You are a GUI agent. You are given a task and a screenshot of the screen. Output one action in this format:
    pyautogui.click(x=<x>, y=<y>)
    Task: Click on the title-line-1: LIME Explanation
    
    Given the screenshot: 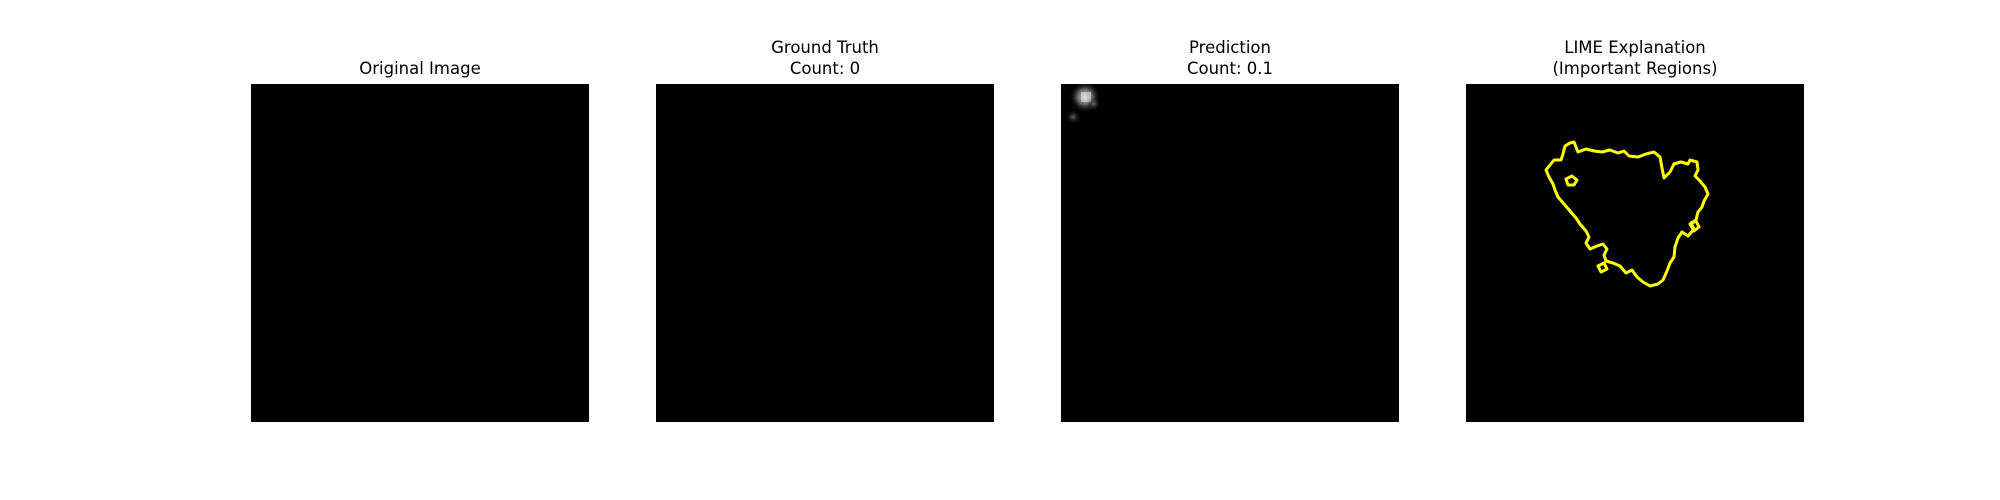 What is the action you would take?
    pyautogui.click(x=1635, y=47)
    